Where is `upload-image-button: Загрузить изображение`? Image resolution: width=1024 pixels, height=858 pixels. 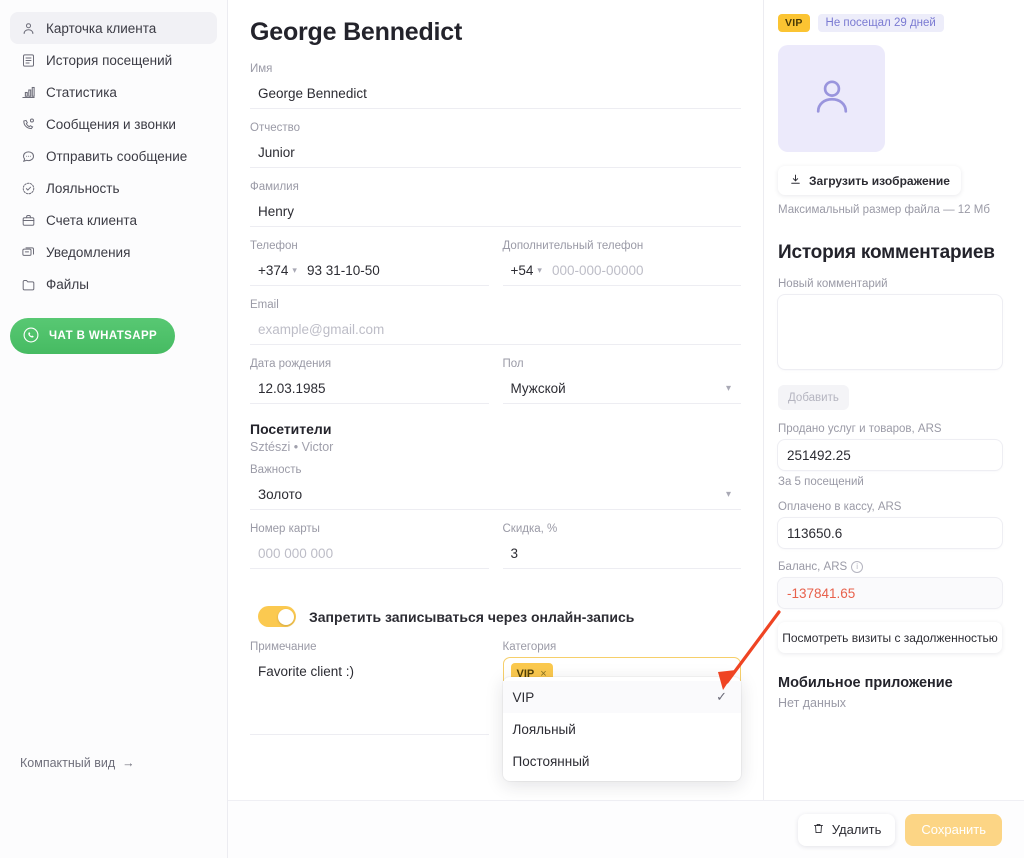 upload-image-button: Загрузить изображение is located at coordinates (869, 180).